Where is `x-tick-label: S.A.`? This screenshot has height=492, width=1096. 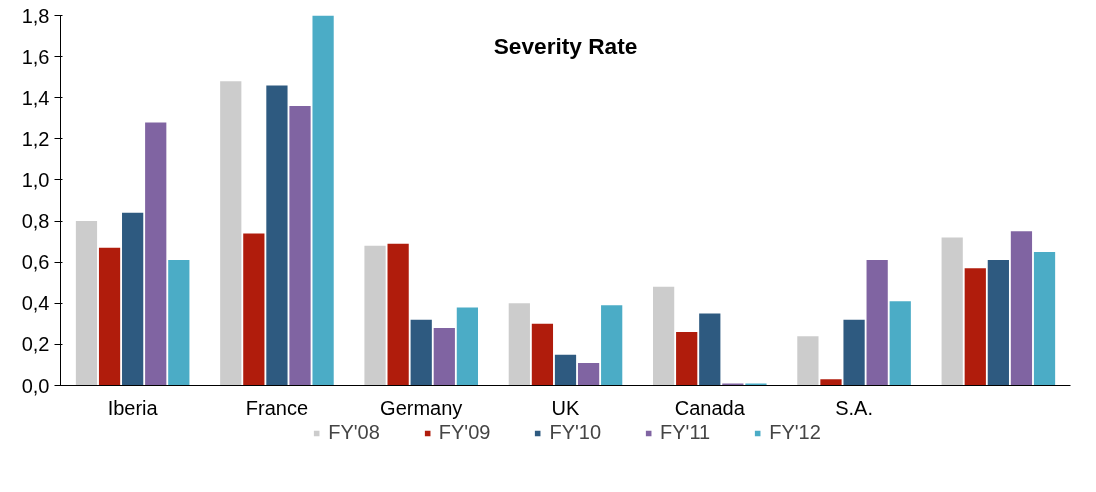
x-tick-label: S.A. is located at coordinates (854, 407).